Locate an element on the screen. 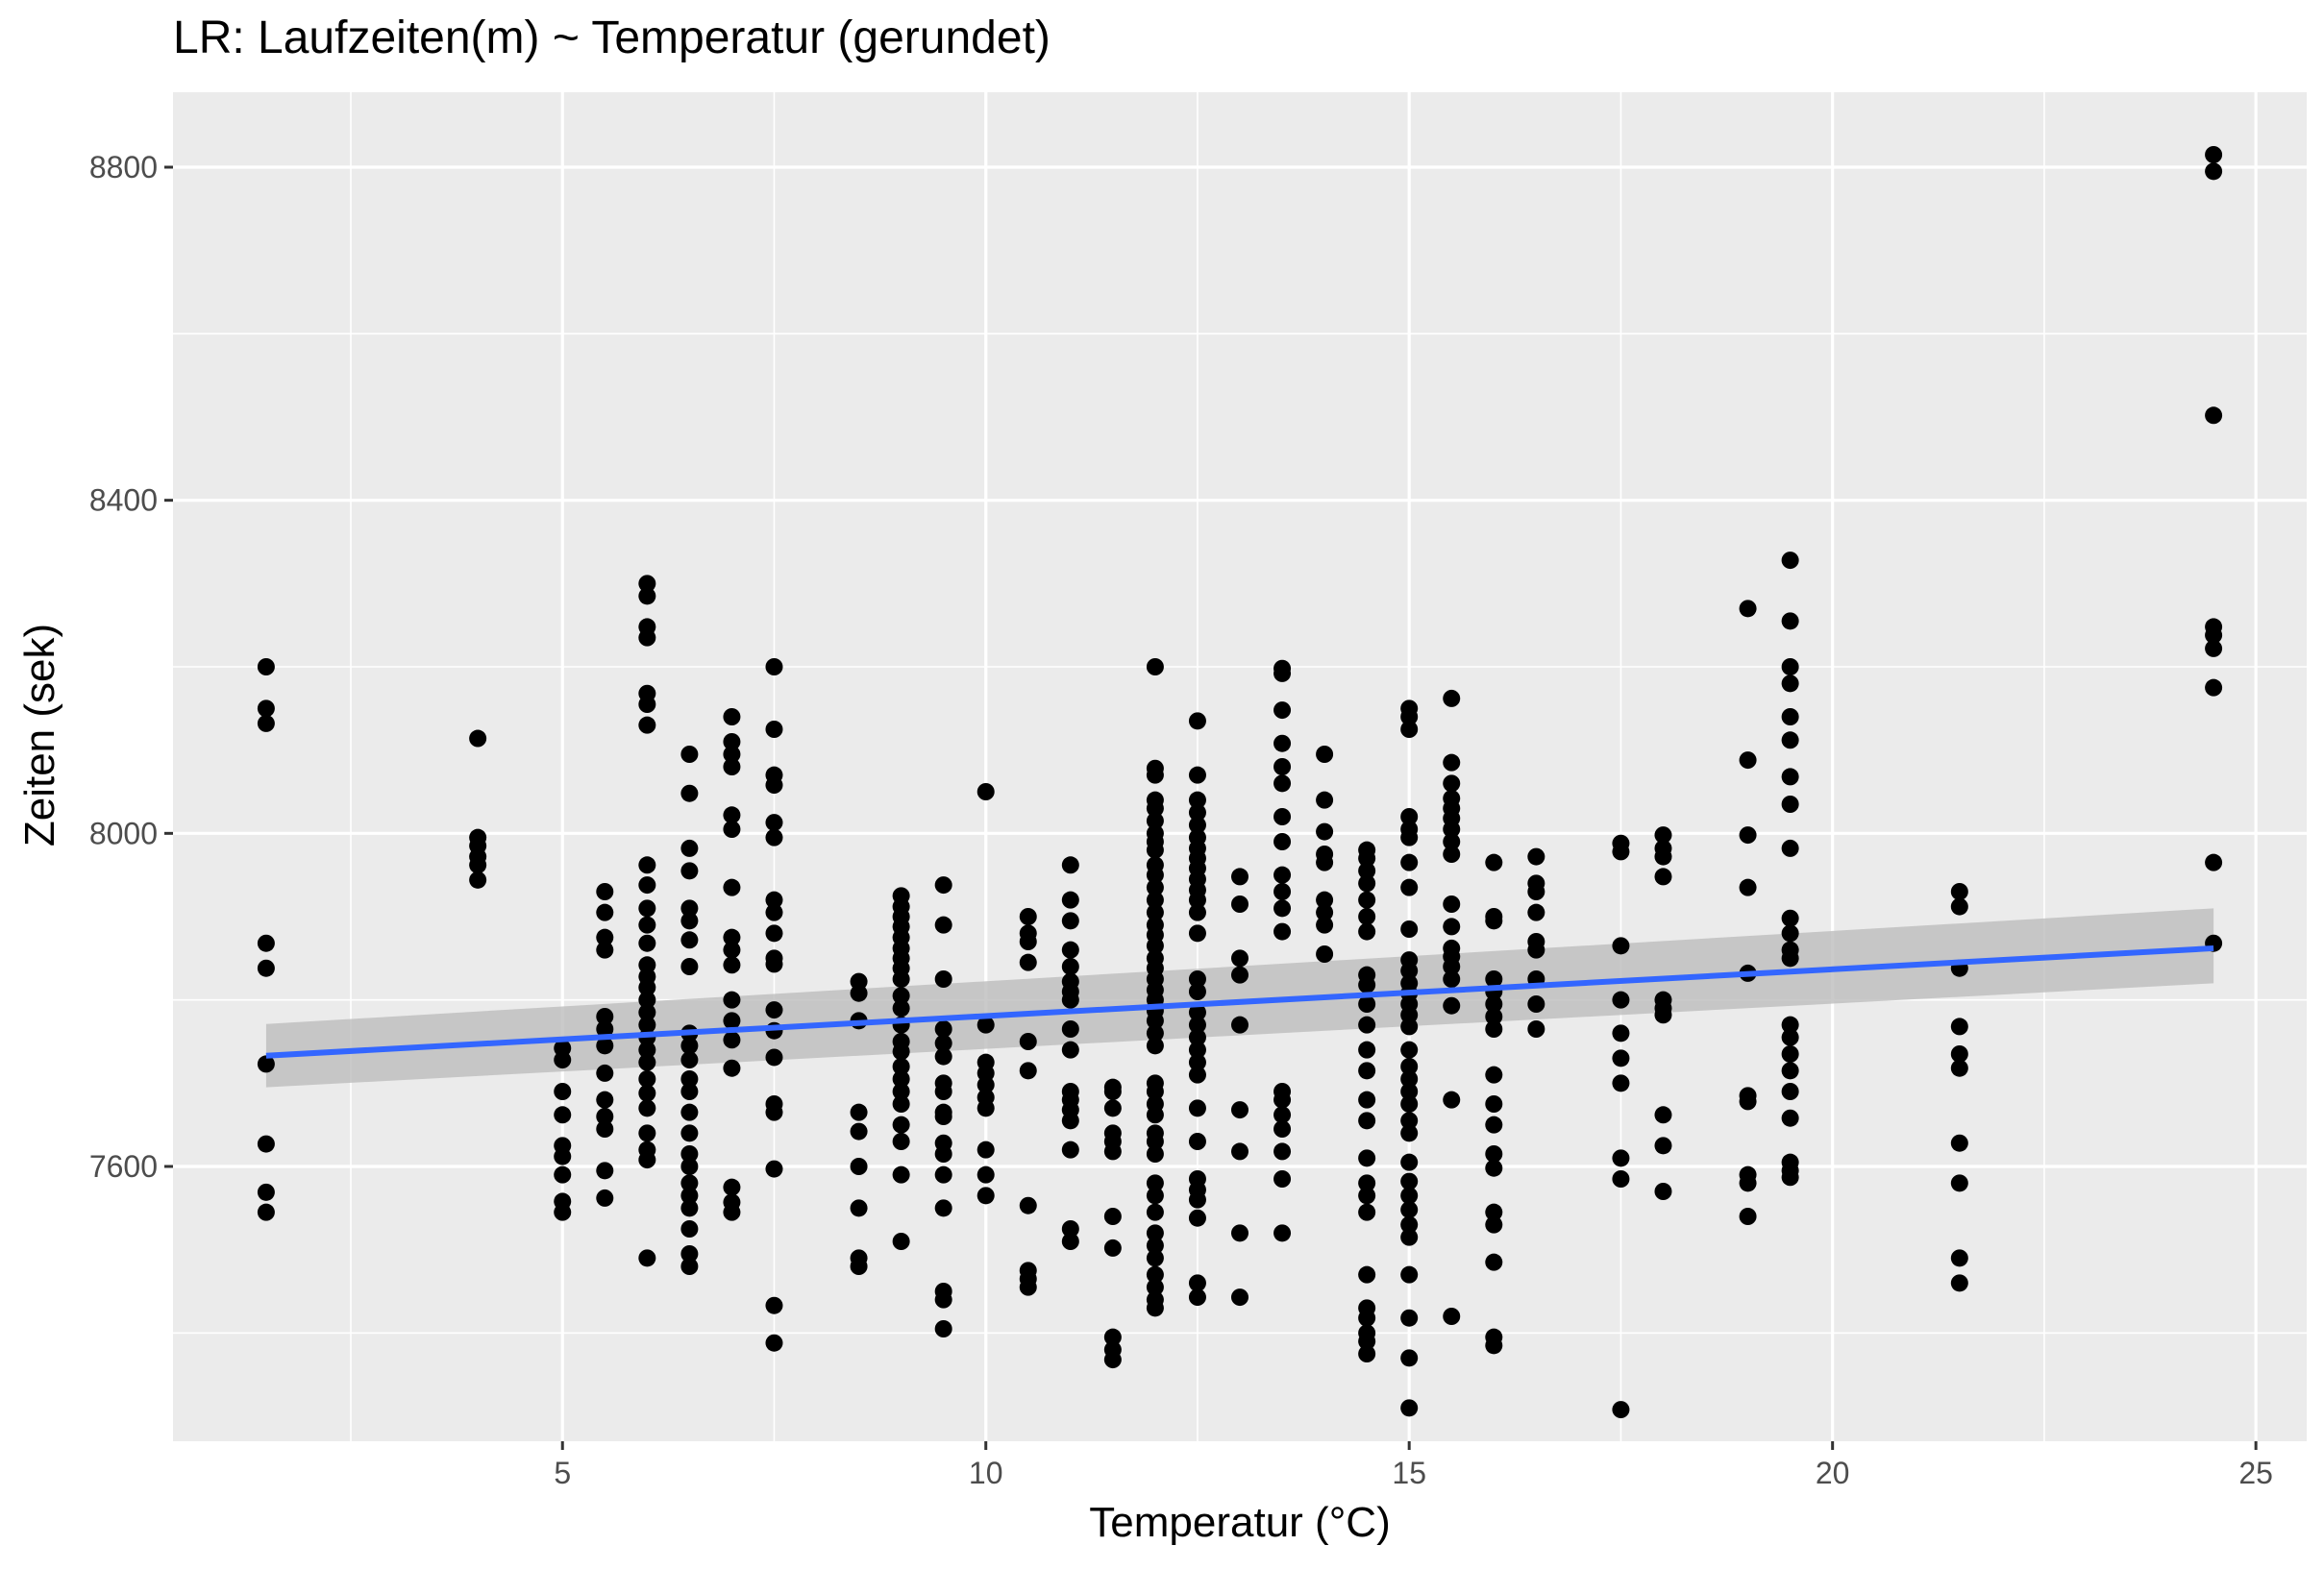 This screenshot has height=1570, width=2324. x-tick-label: 5 is located at coordinates (562, 1473).